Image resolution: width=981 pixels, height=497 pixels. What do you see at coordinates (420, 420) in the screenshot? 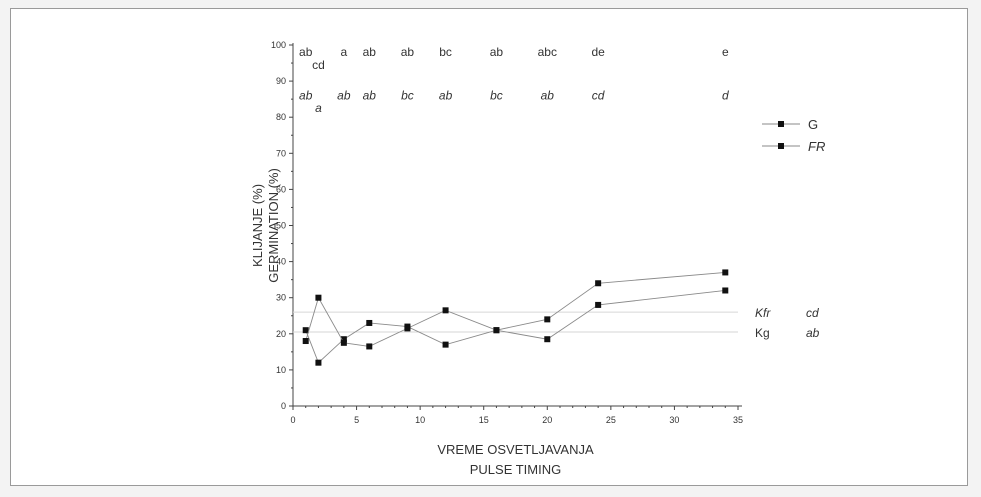
I see `x-tick-label: 10` at bounding box center [420, 420].